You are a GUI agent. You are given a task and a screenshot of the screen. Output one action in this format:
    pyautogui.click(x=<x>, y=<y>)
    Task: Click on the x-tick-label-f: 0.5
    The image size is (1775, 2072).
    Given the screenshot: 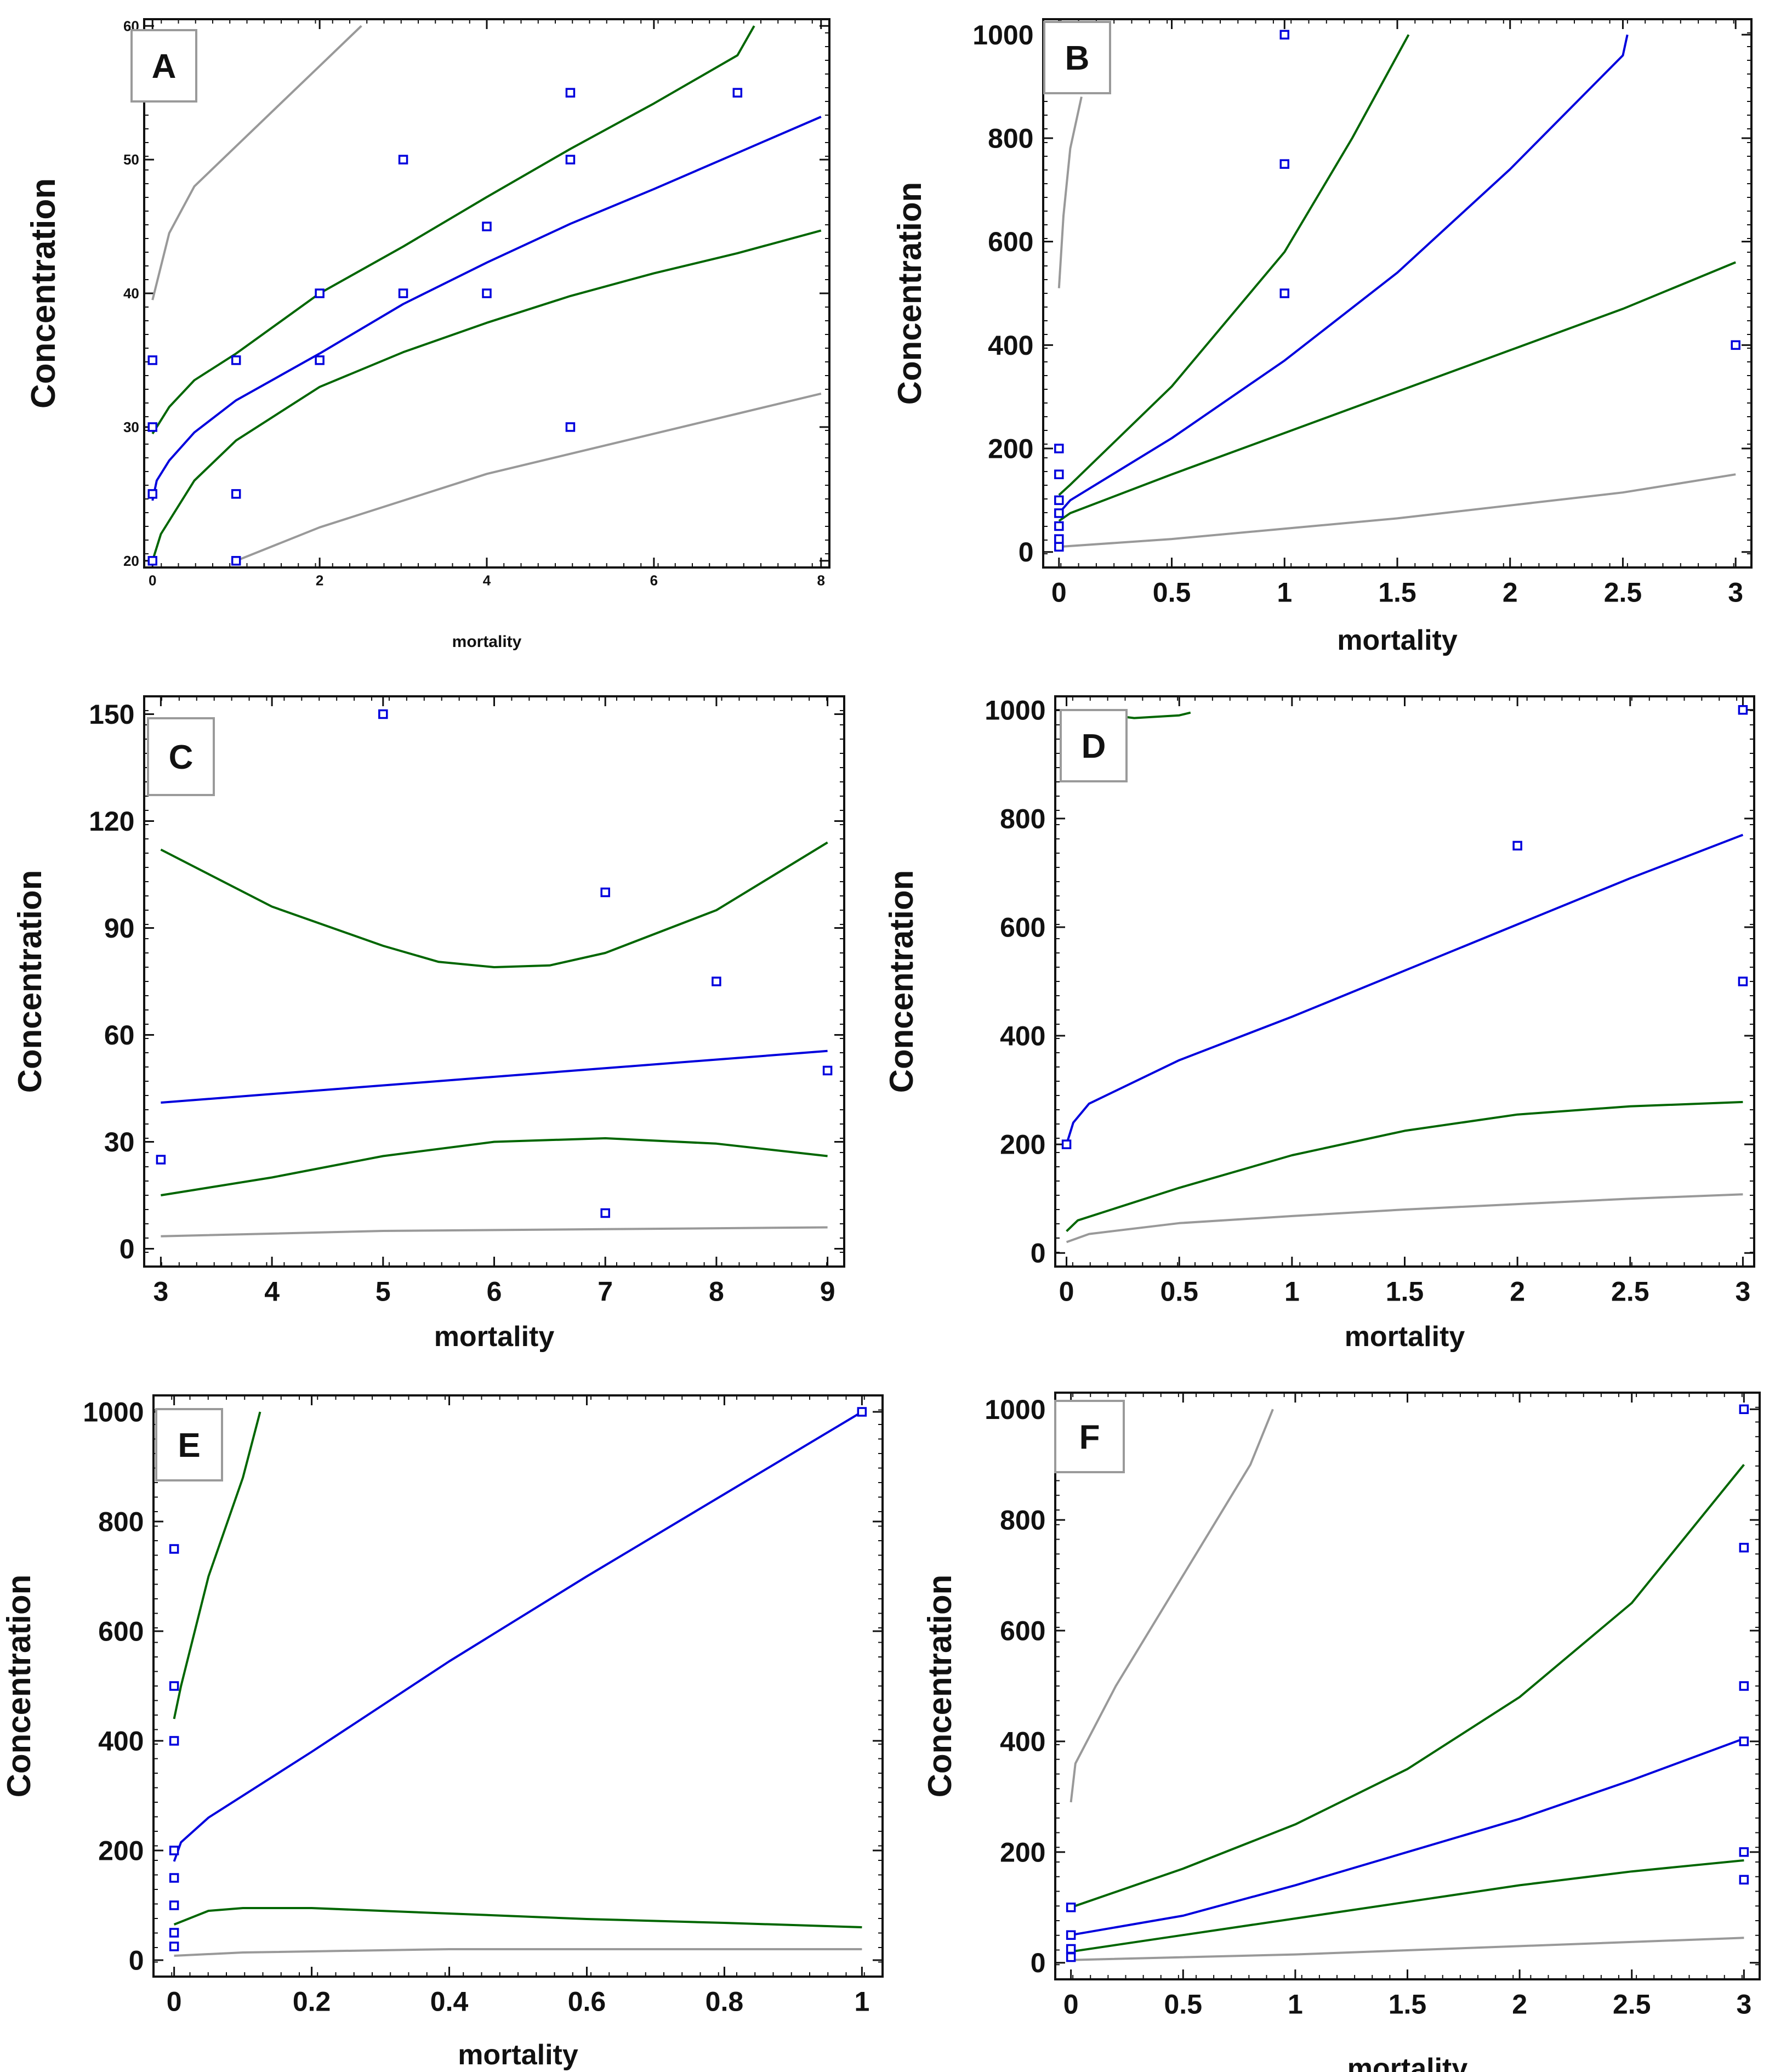 What is the action you would take?
    pyautogui.click(x=1183, y=2004)
    